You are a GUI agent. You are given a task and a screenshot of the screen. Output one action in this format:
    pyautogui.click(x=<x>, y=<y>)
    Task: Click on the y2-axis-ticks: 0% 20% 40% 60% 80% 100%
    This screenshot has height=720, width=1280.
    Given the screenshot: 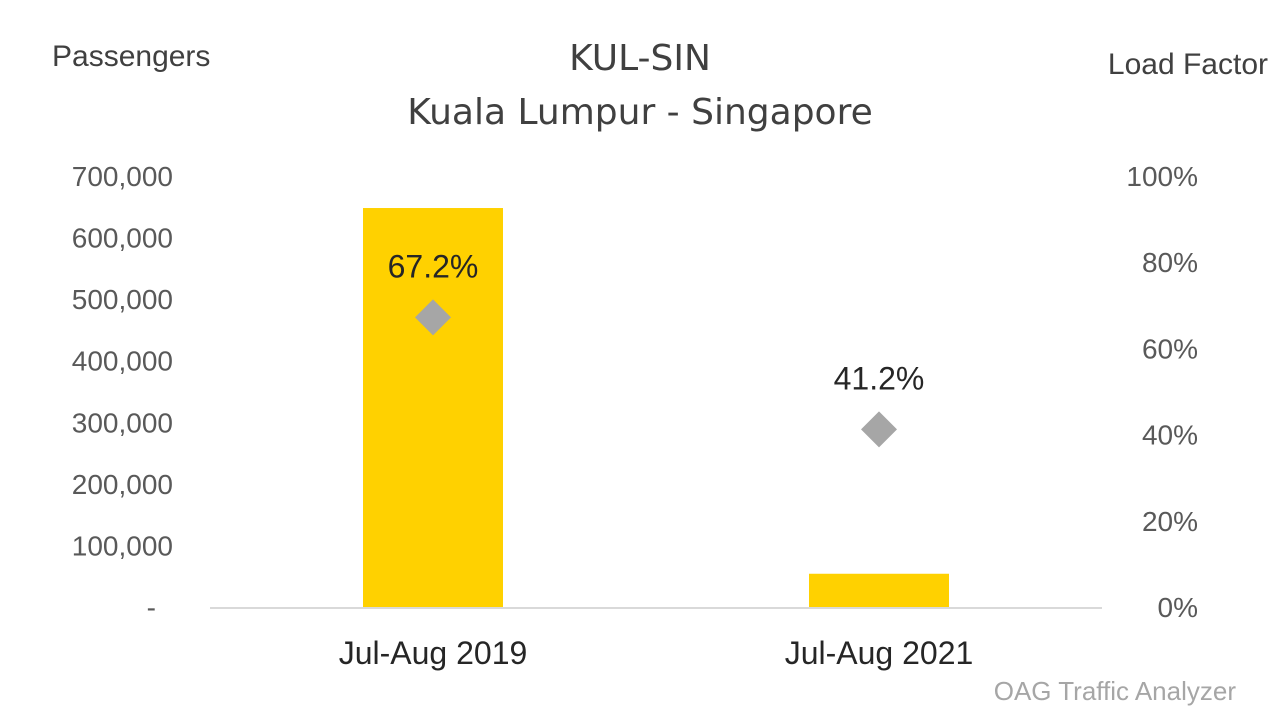 What is the action you would take?
    pyautogui.click(x=1162, y=392)
    